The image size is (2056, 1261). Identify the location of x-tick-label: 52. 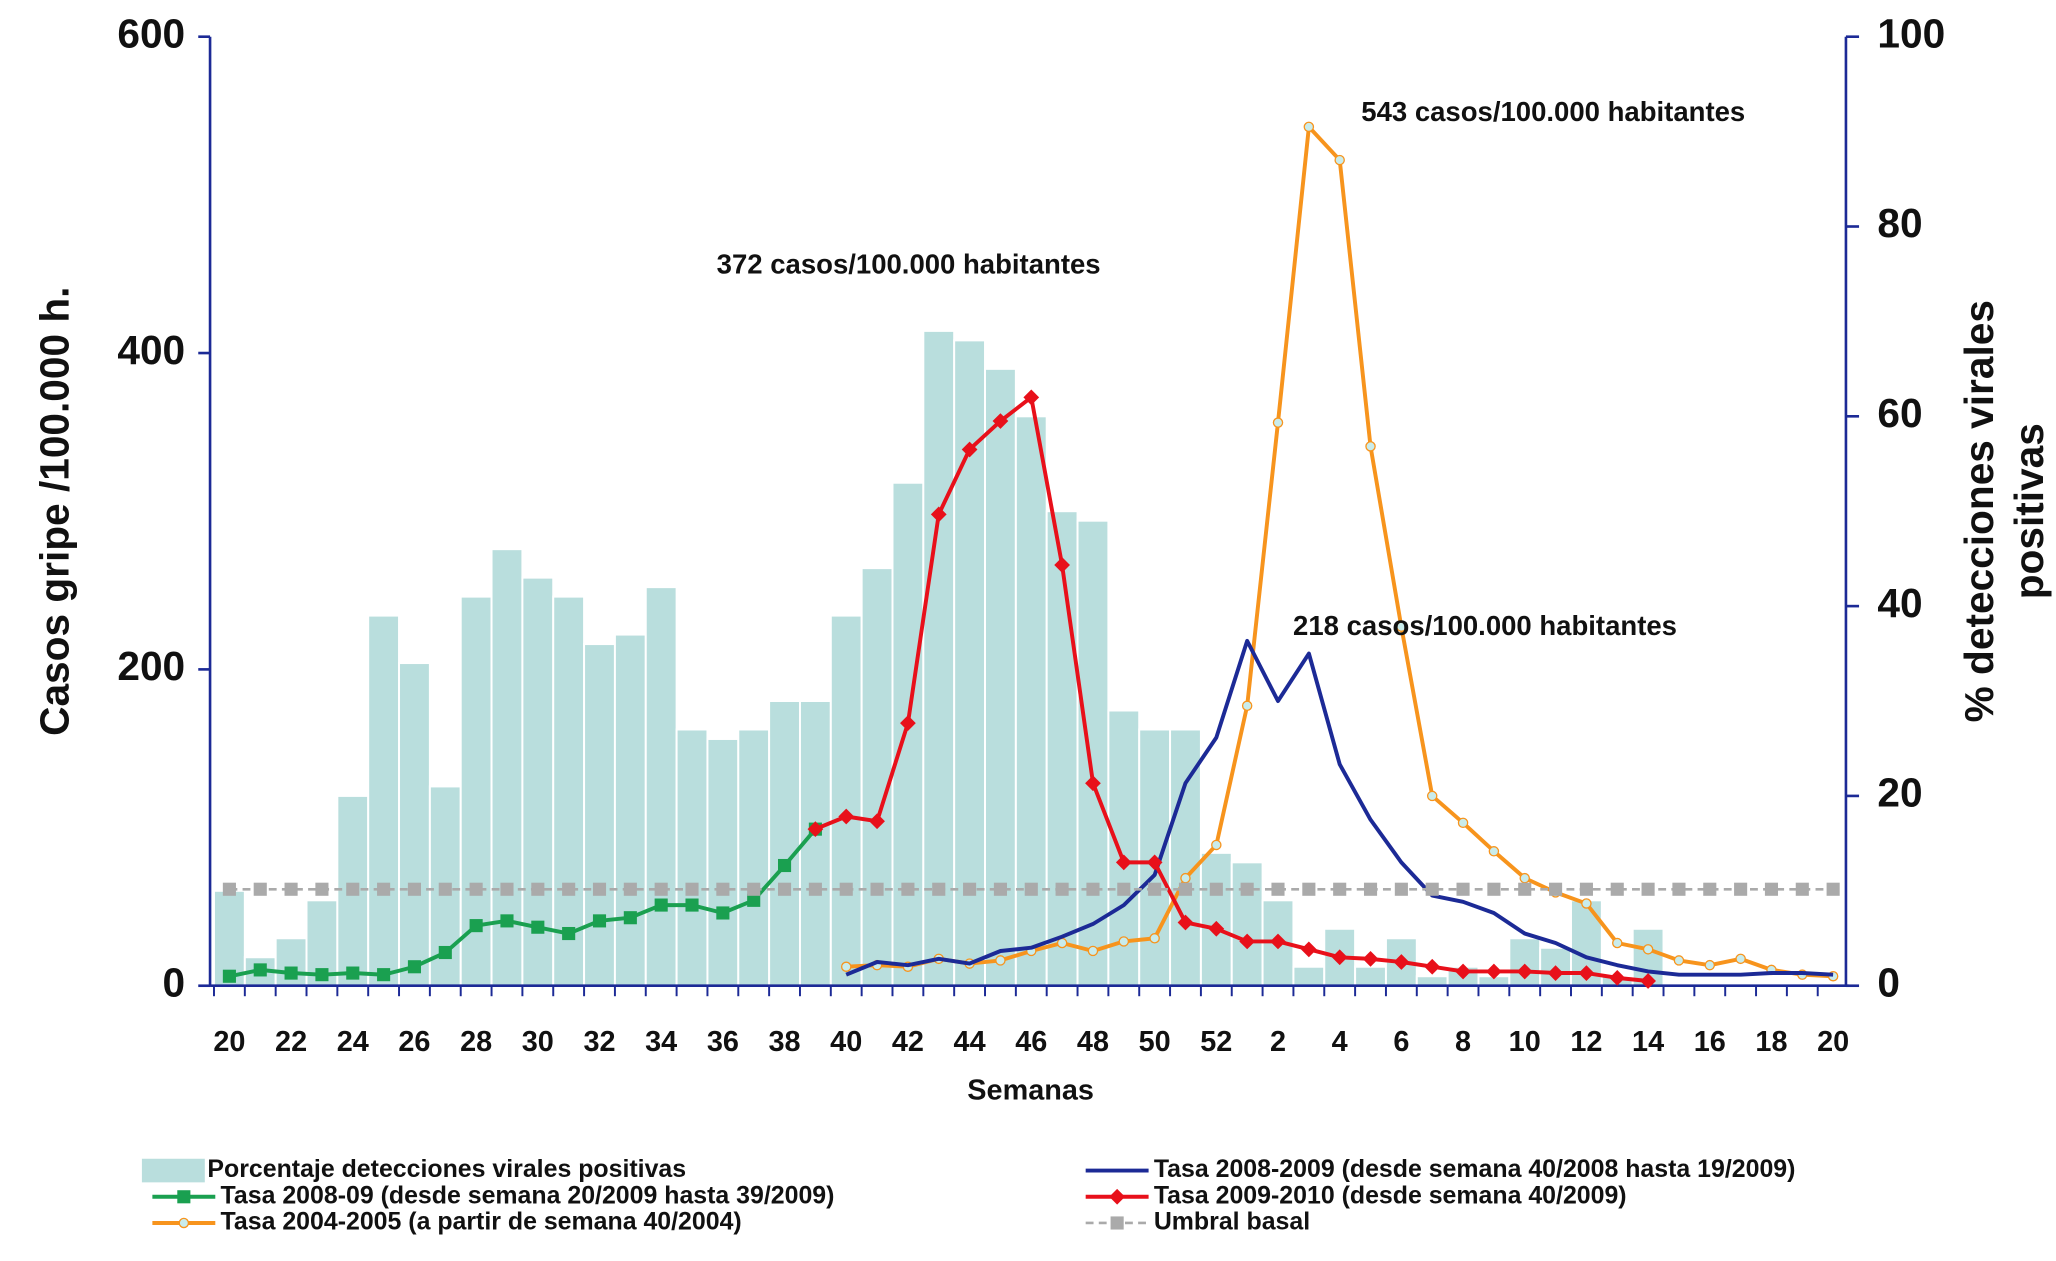
(1216, 1042).